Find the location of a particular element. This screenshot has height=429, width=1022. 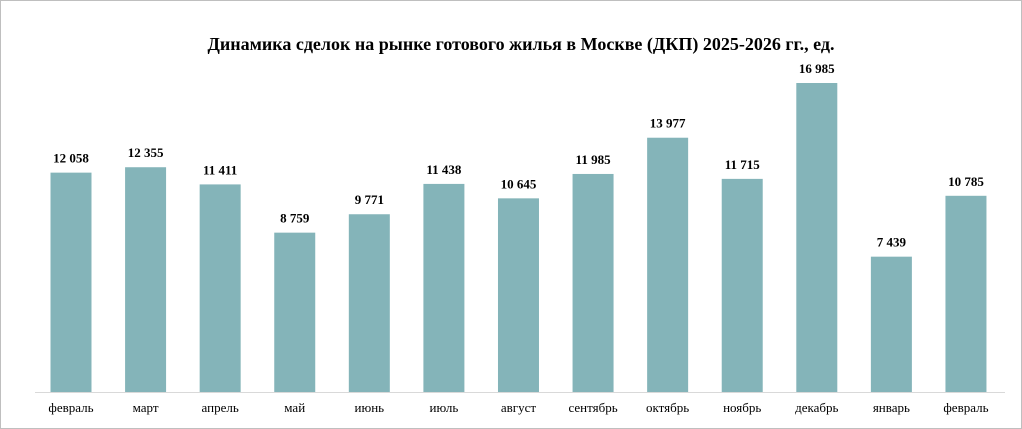

x-tick-label: август is located at coordinates (519, 407).